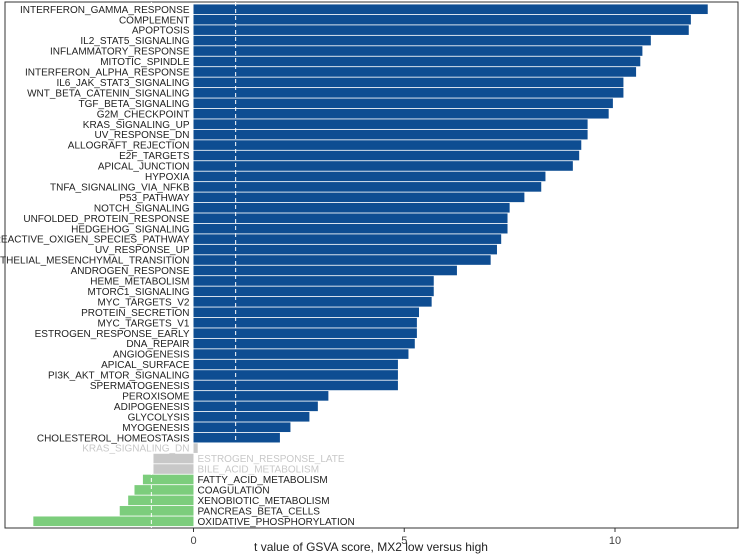 This screenshot has height=558, width=742. What do you see at coordinates (134, 41) in the screenshot?
I see `category-label: IL2_STAT5_SIGNALING` at bounding box center [134, 41].